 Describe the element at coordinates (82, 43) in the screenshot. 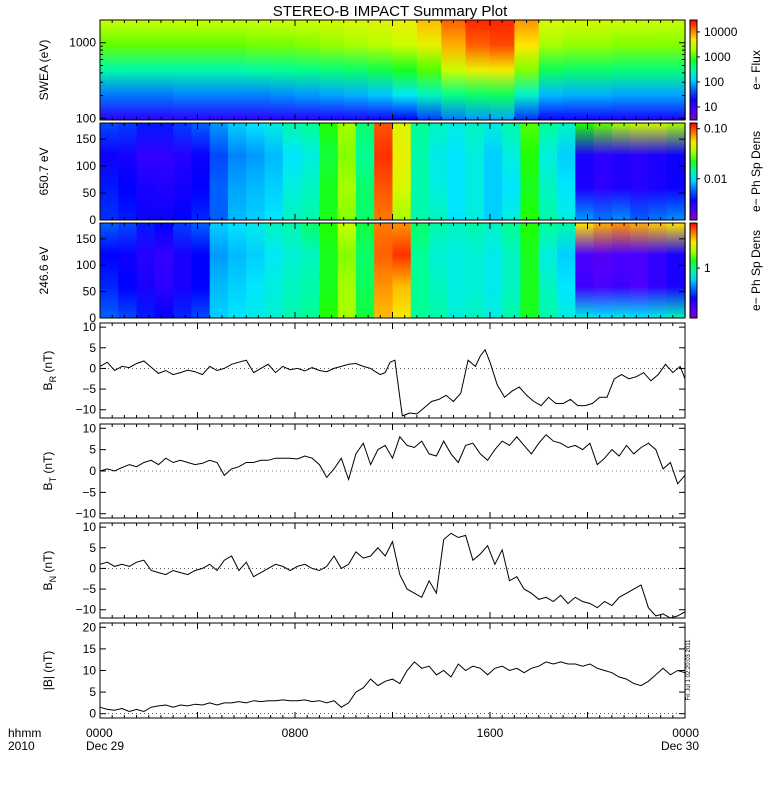

I see `y-tick-label: 1000` at that location.